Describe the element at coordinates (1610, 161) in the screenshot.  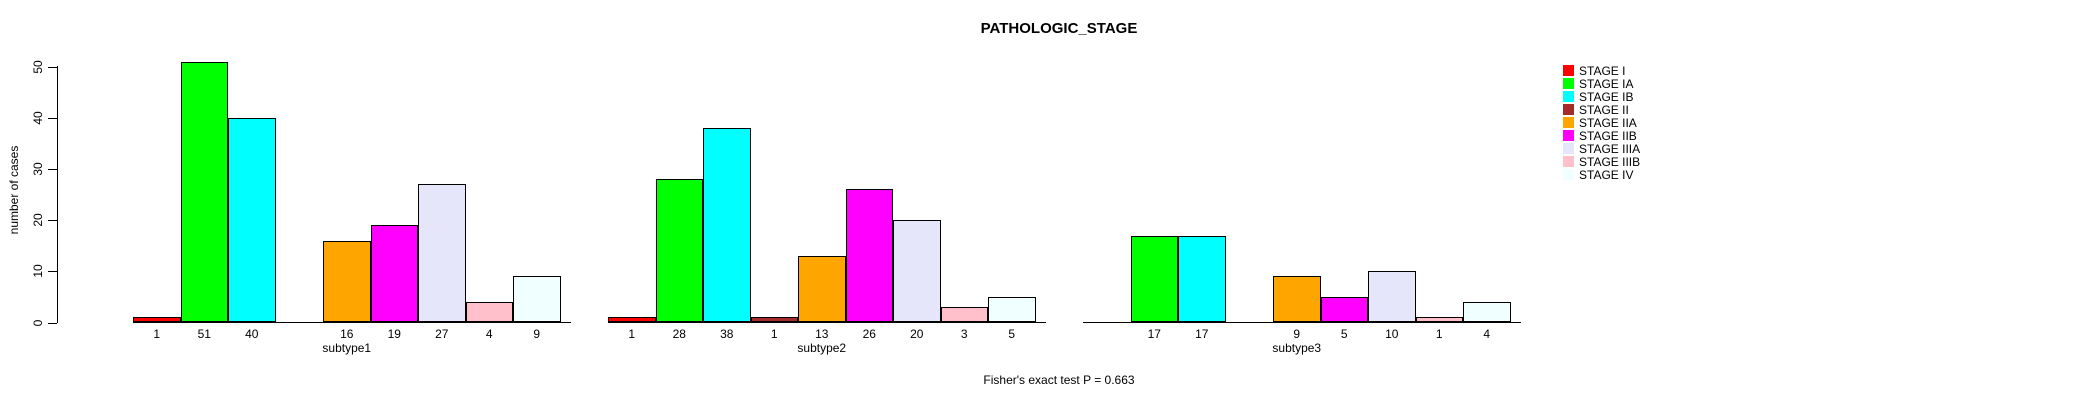
I see `legend-label: STAGE IIIB` at that location.